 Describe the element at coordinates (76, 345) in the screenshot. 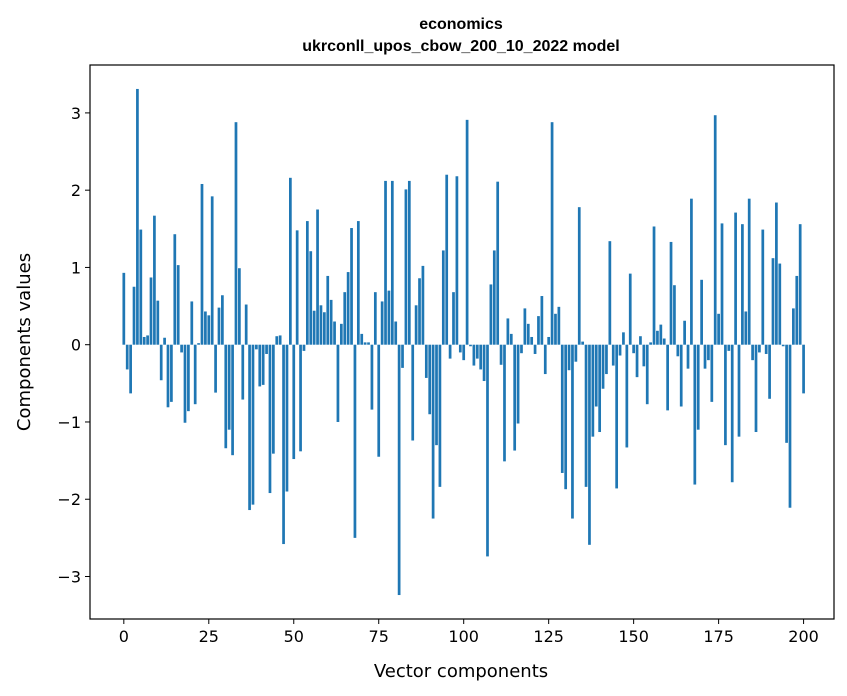

I see `y-tick-label: 0` at that location.